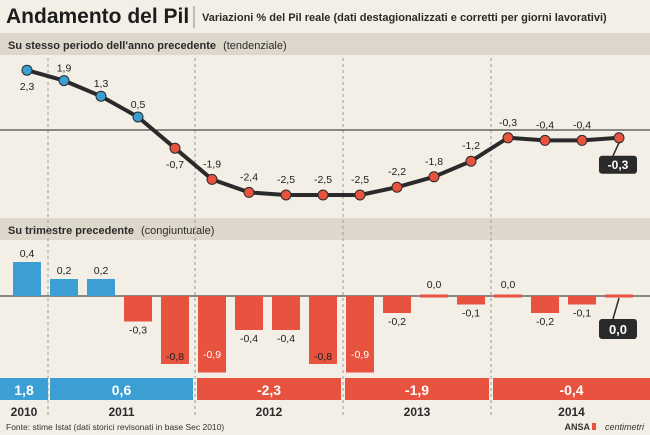 Image resolution: width=650 pixels, height=435 pixels. Describe the element at coordinates (594, 426) in the screenshot. I see `credit-mark` at that location.